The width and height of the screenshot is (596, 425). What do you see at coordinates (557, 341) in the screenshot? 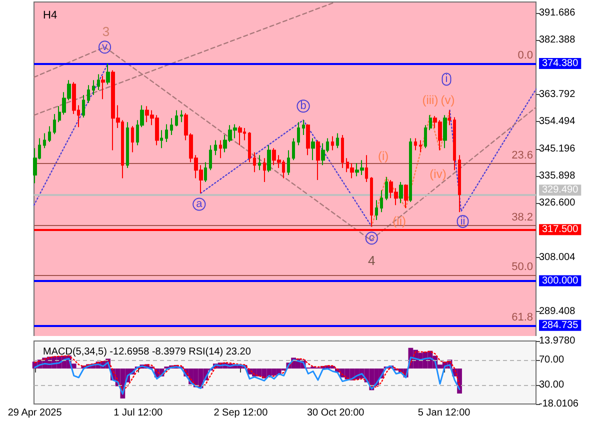
I see `y-tick-label: 13.9780` at bounding box center [557, 341].